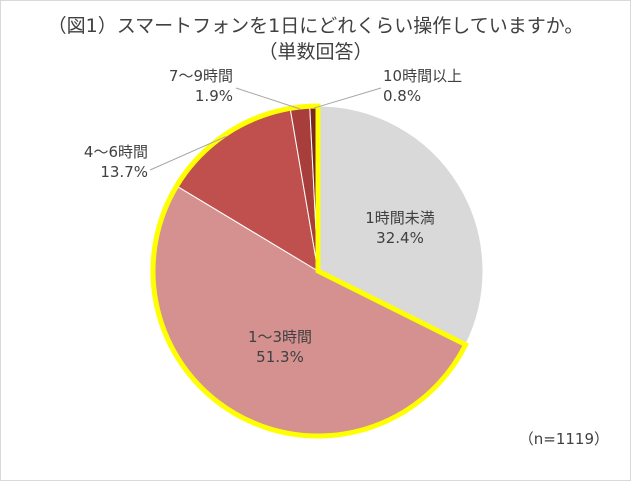 The width and height of the screenshot is (631, 481). I want to click on slice-label-under-1h: 1時間未満 32.4%, so click(400, 228).